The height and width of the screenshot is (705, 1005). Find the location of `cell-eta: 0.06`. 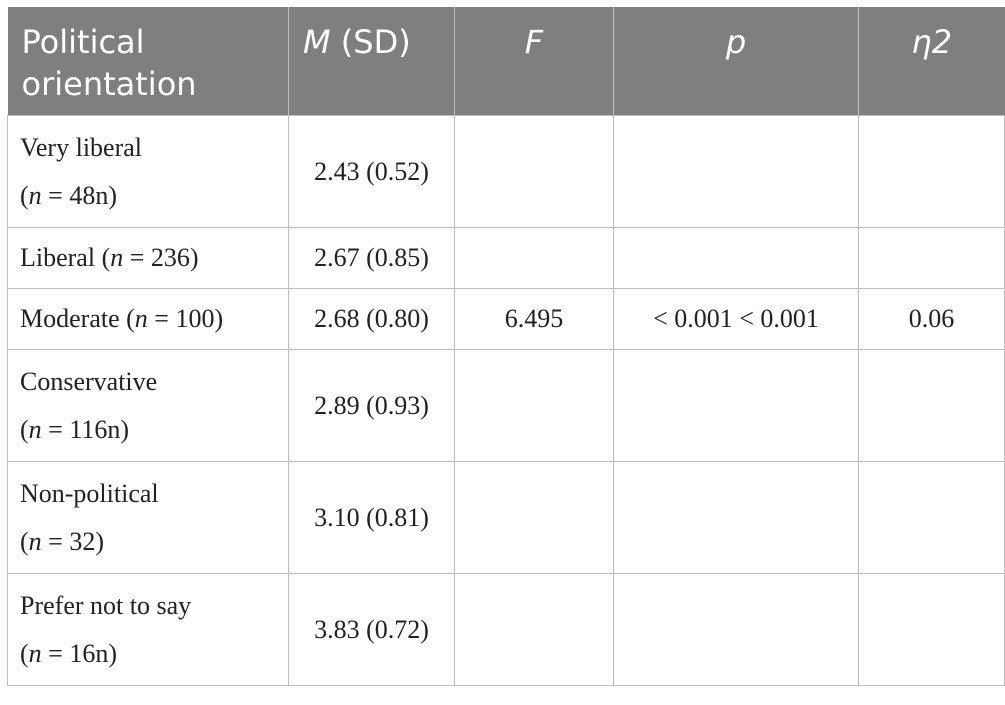

cell-eta: 0.06 is located at coordinates (931, 319).